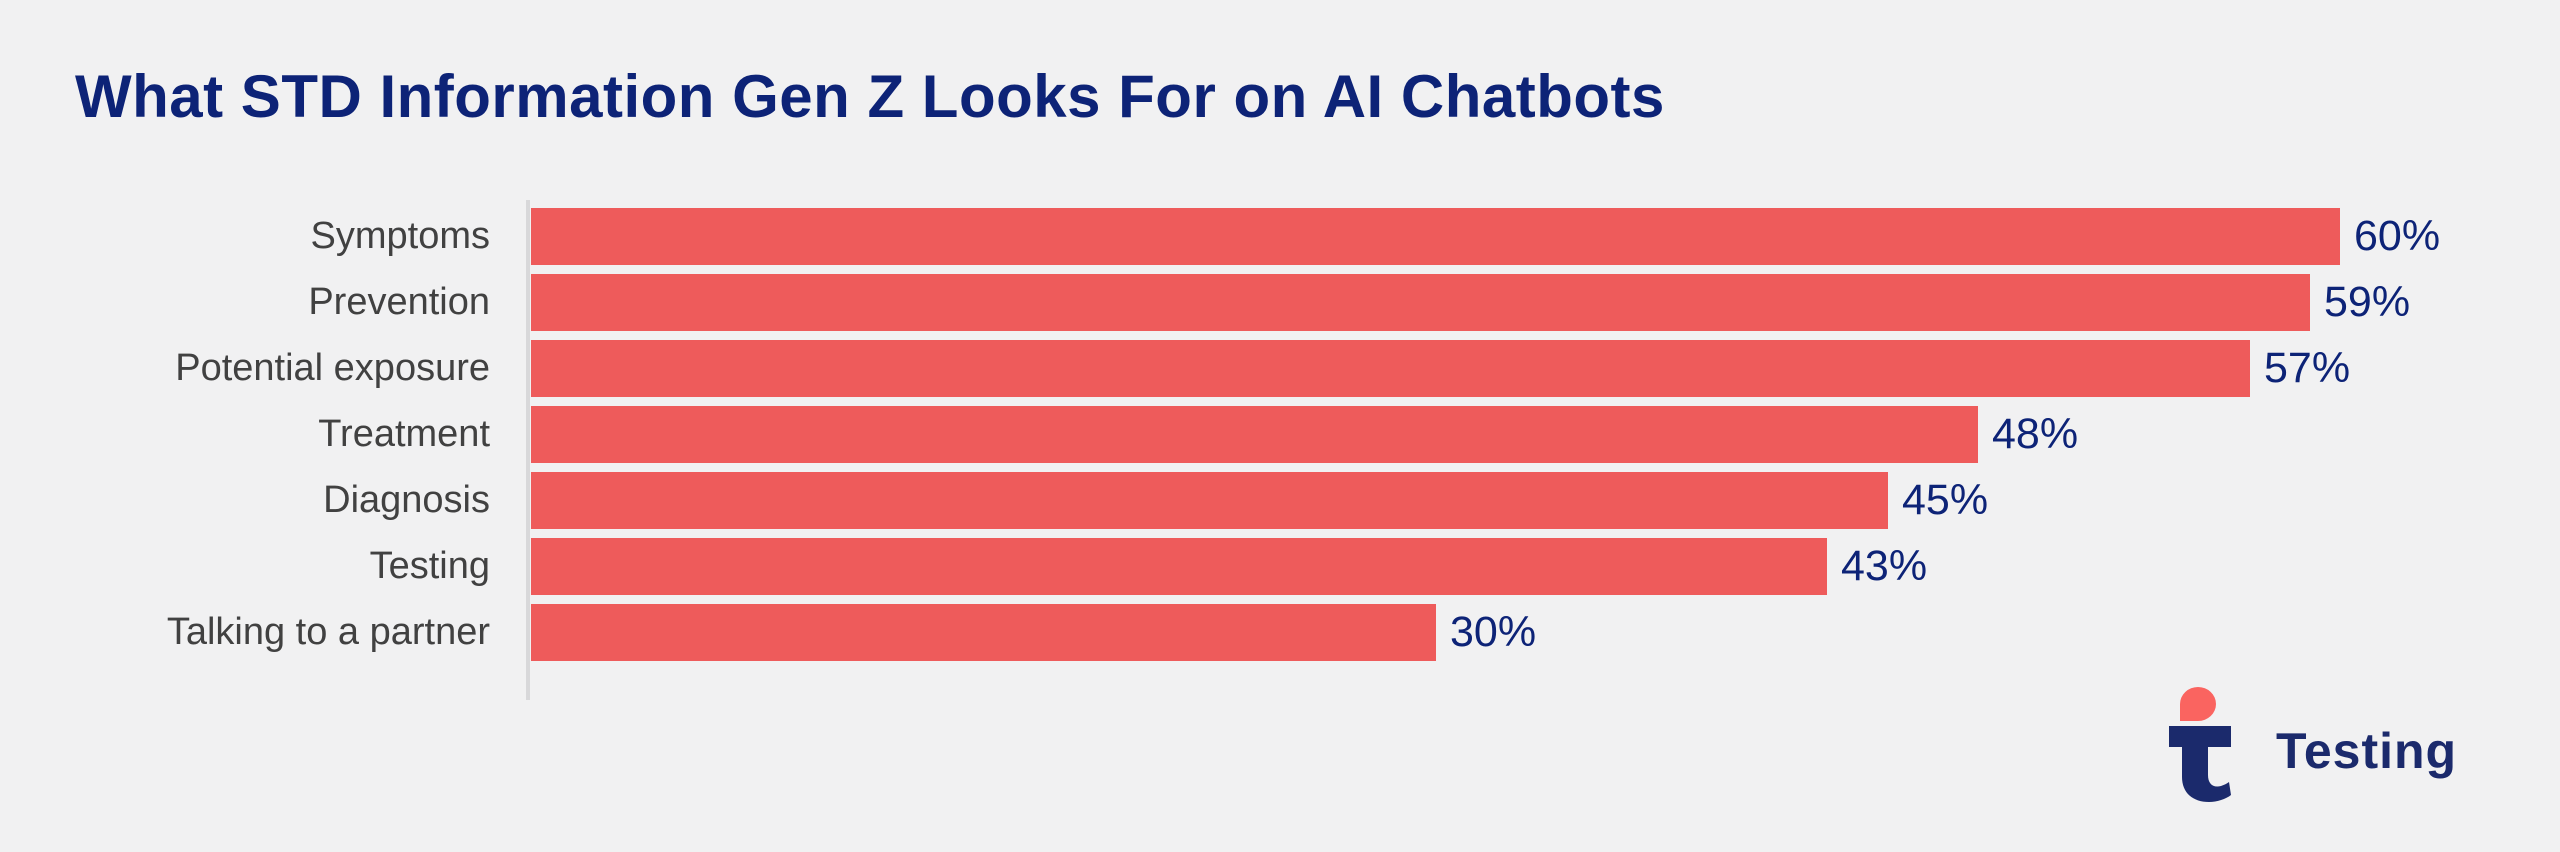 This screenshot has height=852, width=2560. What do you see at coordinates (399, 302) in the screenshot?
I see `category-label: Prevention` at bounding box center [399, 302].